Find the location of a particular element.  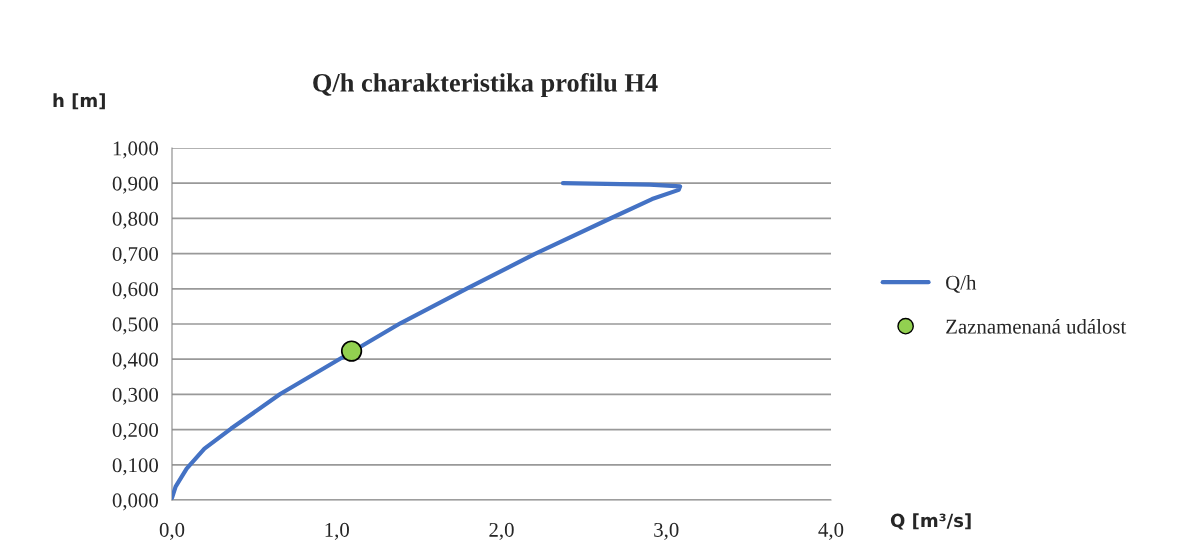

y-tick-label: 0,700 is located at coordinates (135, 255).